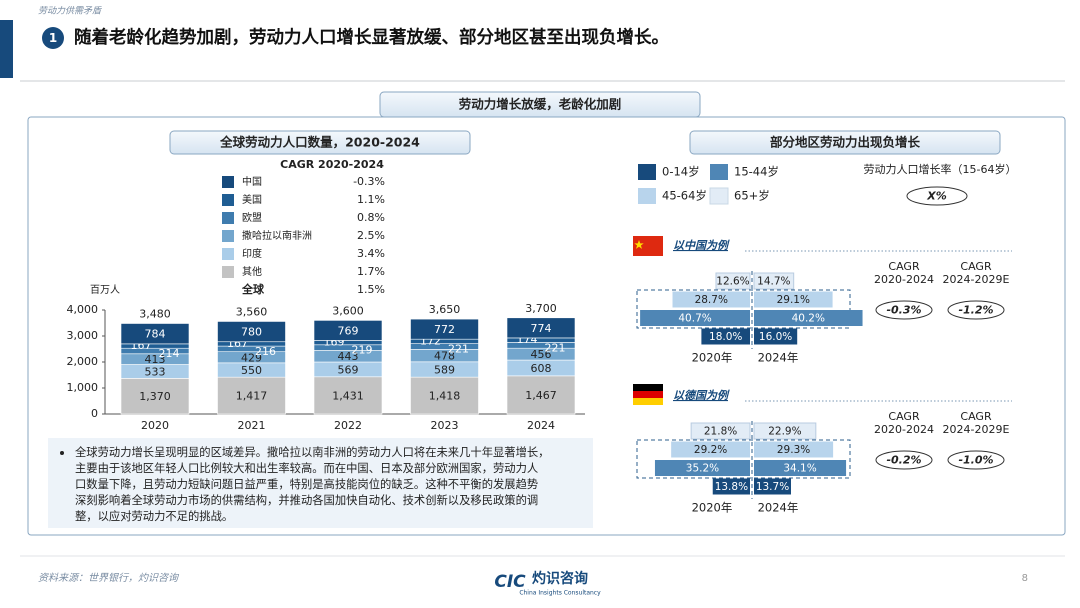 This screenshot has height=608, width=1080. Describe the element at coordinates (348, 330) in the screenshot. I see `bar-value-label: 769` at that location.